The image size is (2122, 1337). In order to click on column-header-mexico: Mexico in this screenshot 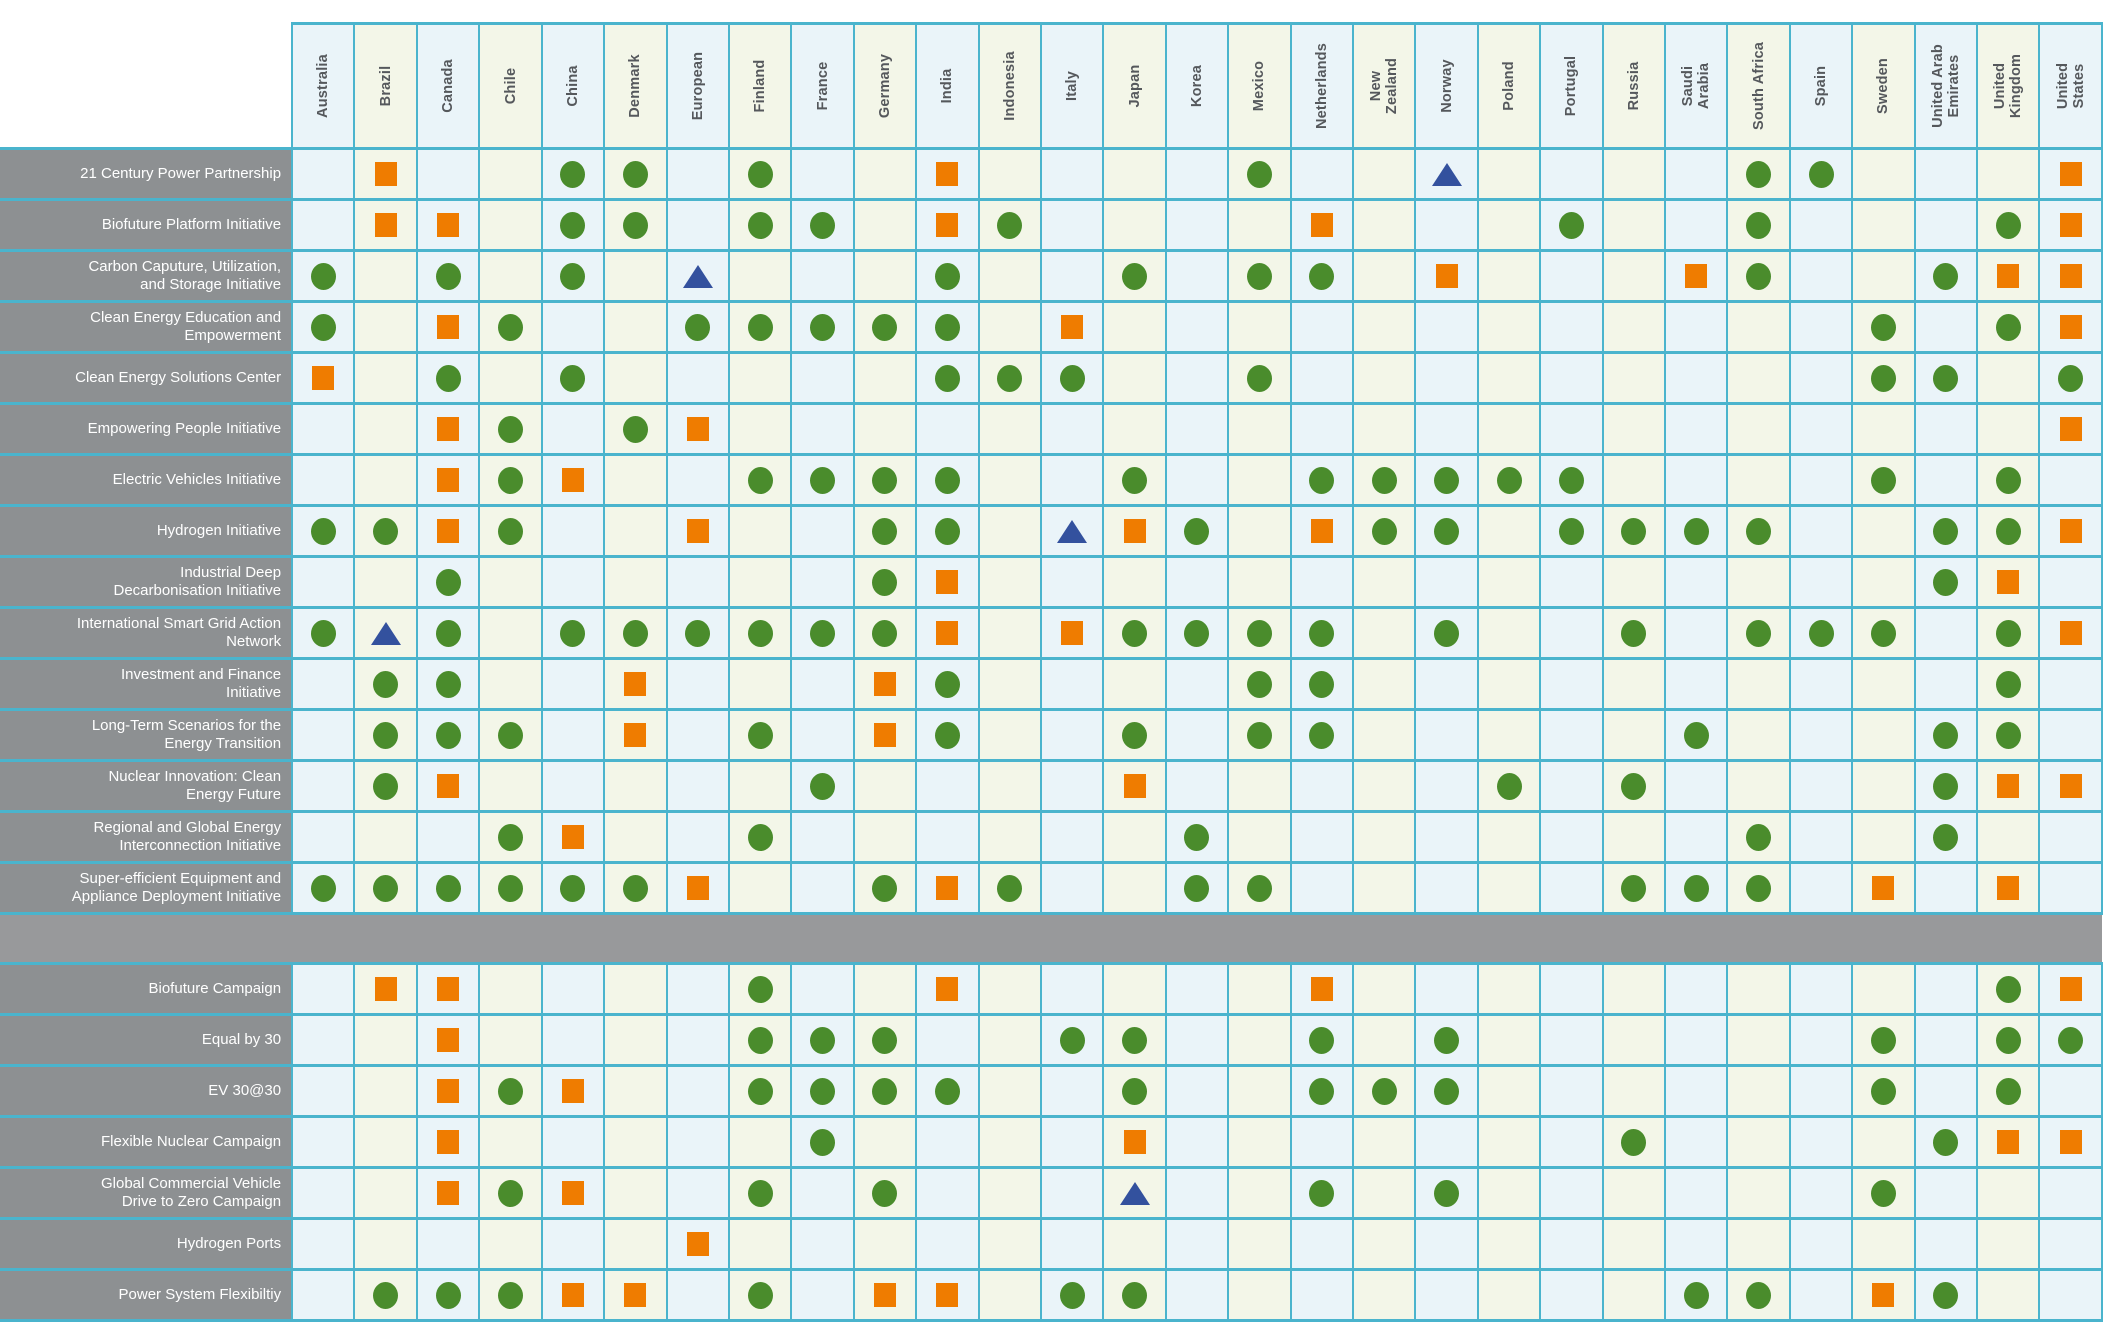, I will do `click(1259, 86)`.